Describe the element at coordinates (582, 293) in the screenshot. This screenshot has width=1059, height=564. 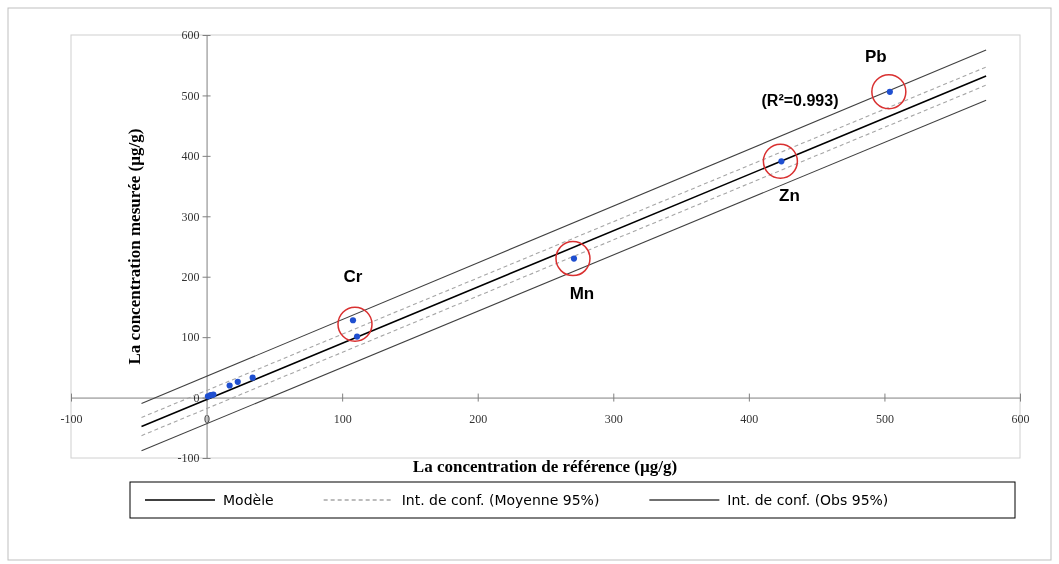
I see `annotation: Mn` at that location.